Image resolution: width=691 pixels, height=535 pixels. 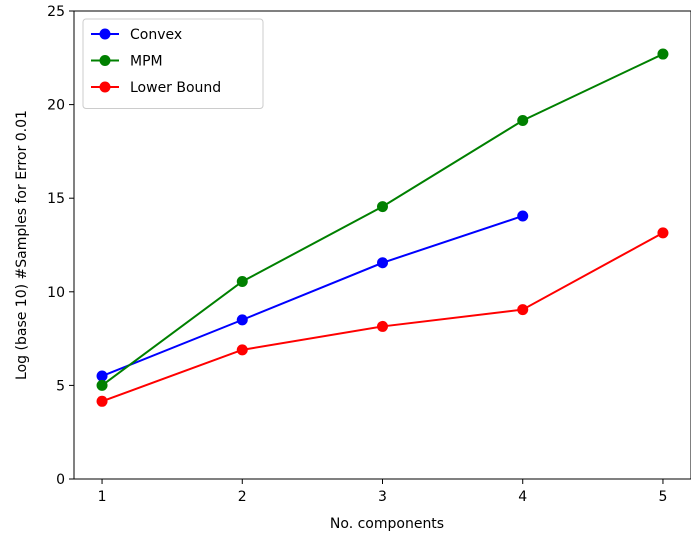 What do you see at coordinates (146, 62) in the screenshot?
I see `legend-label: MPM` at bounding box center [146, 62].